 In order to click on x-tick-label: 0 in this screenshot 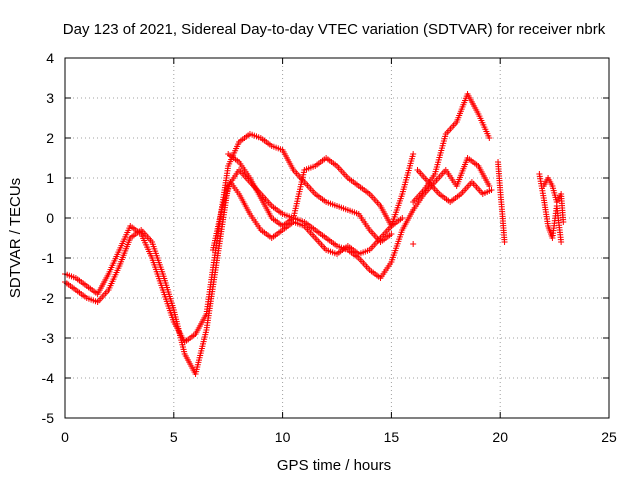, I will do `click(65, 437)`.